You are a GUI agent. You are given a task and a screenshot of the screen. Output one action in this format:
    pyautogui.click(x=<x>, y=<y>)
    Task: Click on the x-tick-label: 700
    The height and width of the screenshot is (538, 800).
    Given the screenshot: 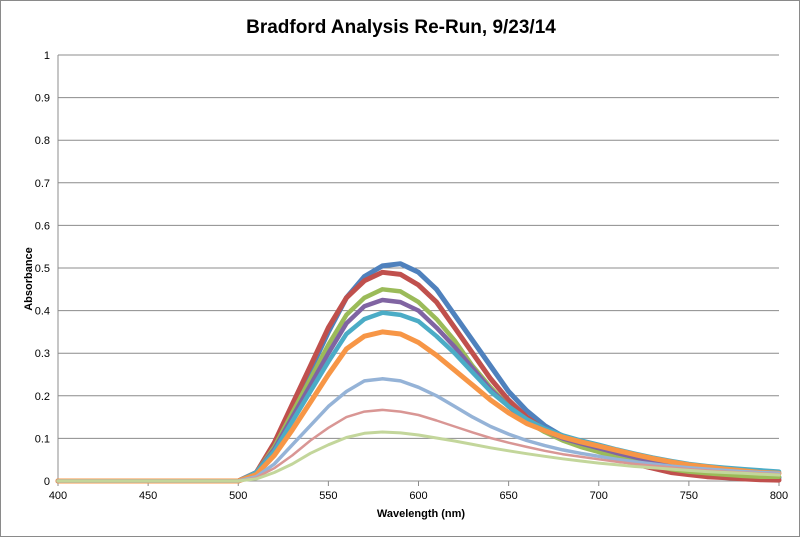 What is the action you would take?
    pyautogui.click(x=599, y=496)
    